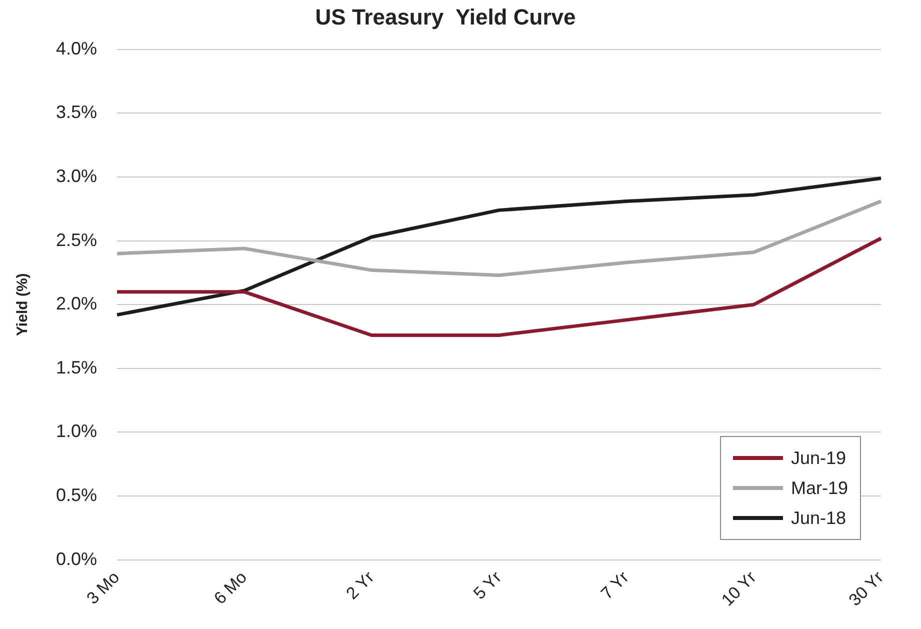 The width and height of the screenshot is (921, 629). What do you see at coordinates (77, 240) in the screenshot?
I see `y-tick-label: 2.5%` at bounding box center [77, 240].